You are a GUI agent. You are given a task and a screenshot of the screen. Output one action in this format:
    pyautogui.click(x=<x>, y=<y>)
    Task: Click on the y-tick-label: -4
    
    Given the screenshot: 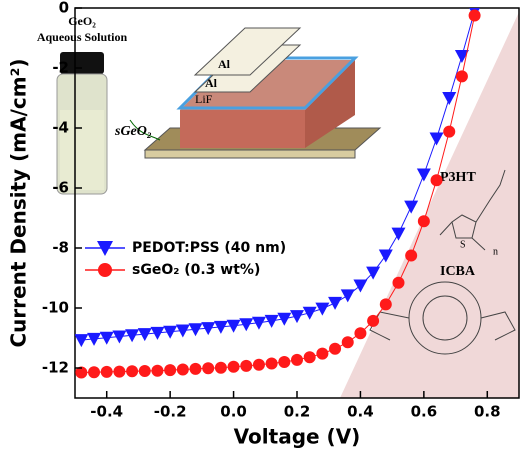 What is the action you would take?
    pyautogui.click(x=60, y=128)
    